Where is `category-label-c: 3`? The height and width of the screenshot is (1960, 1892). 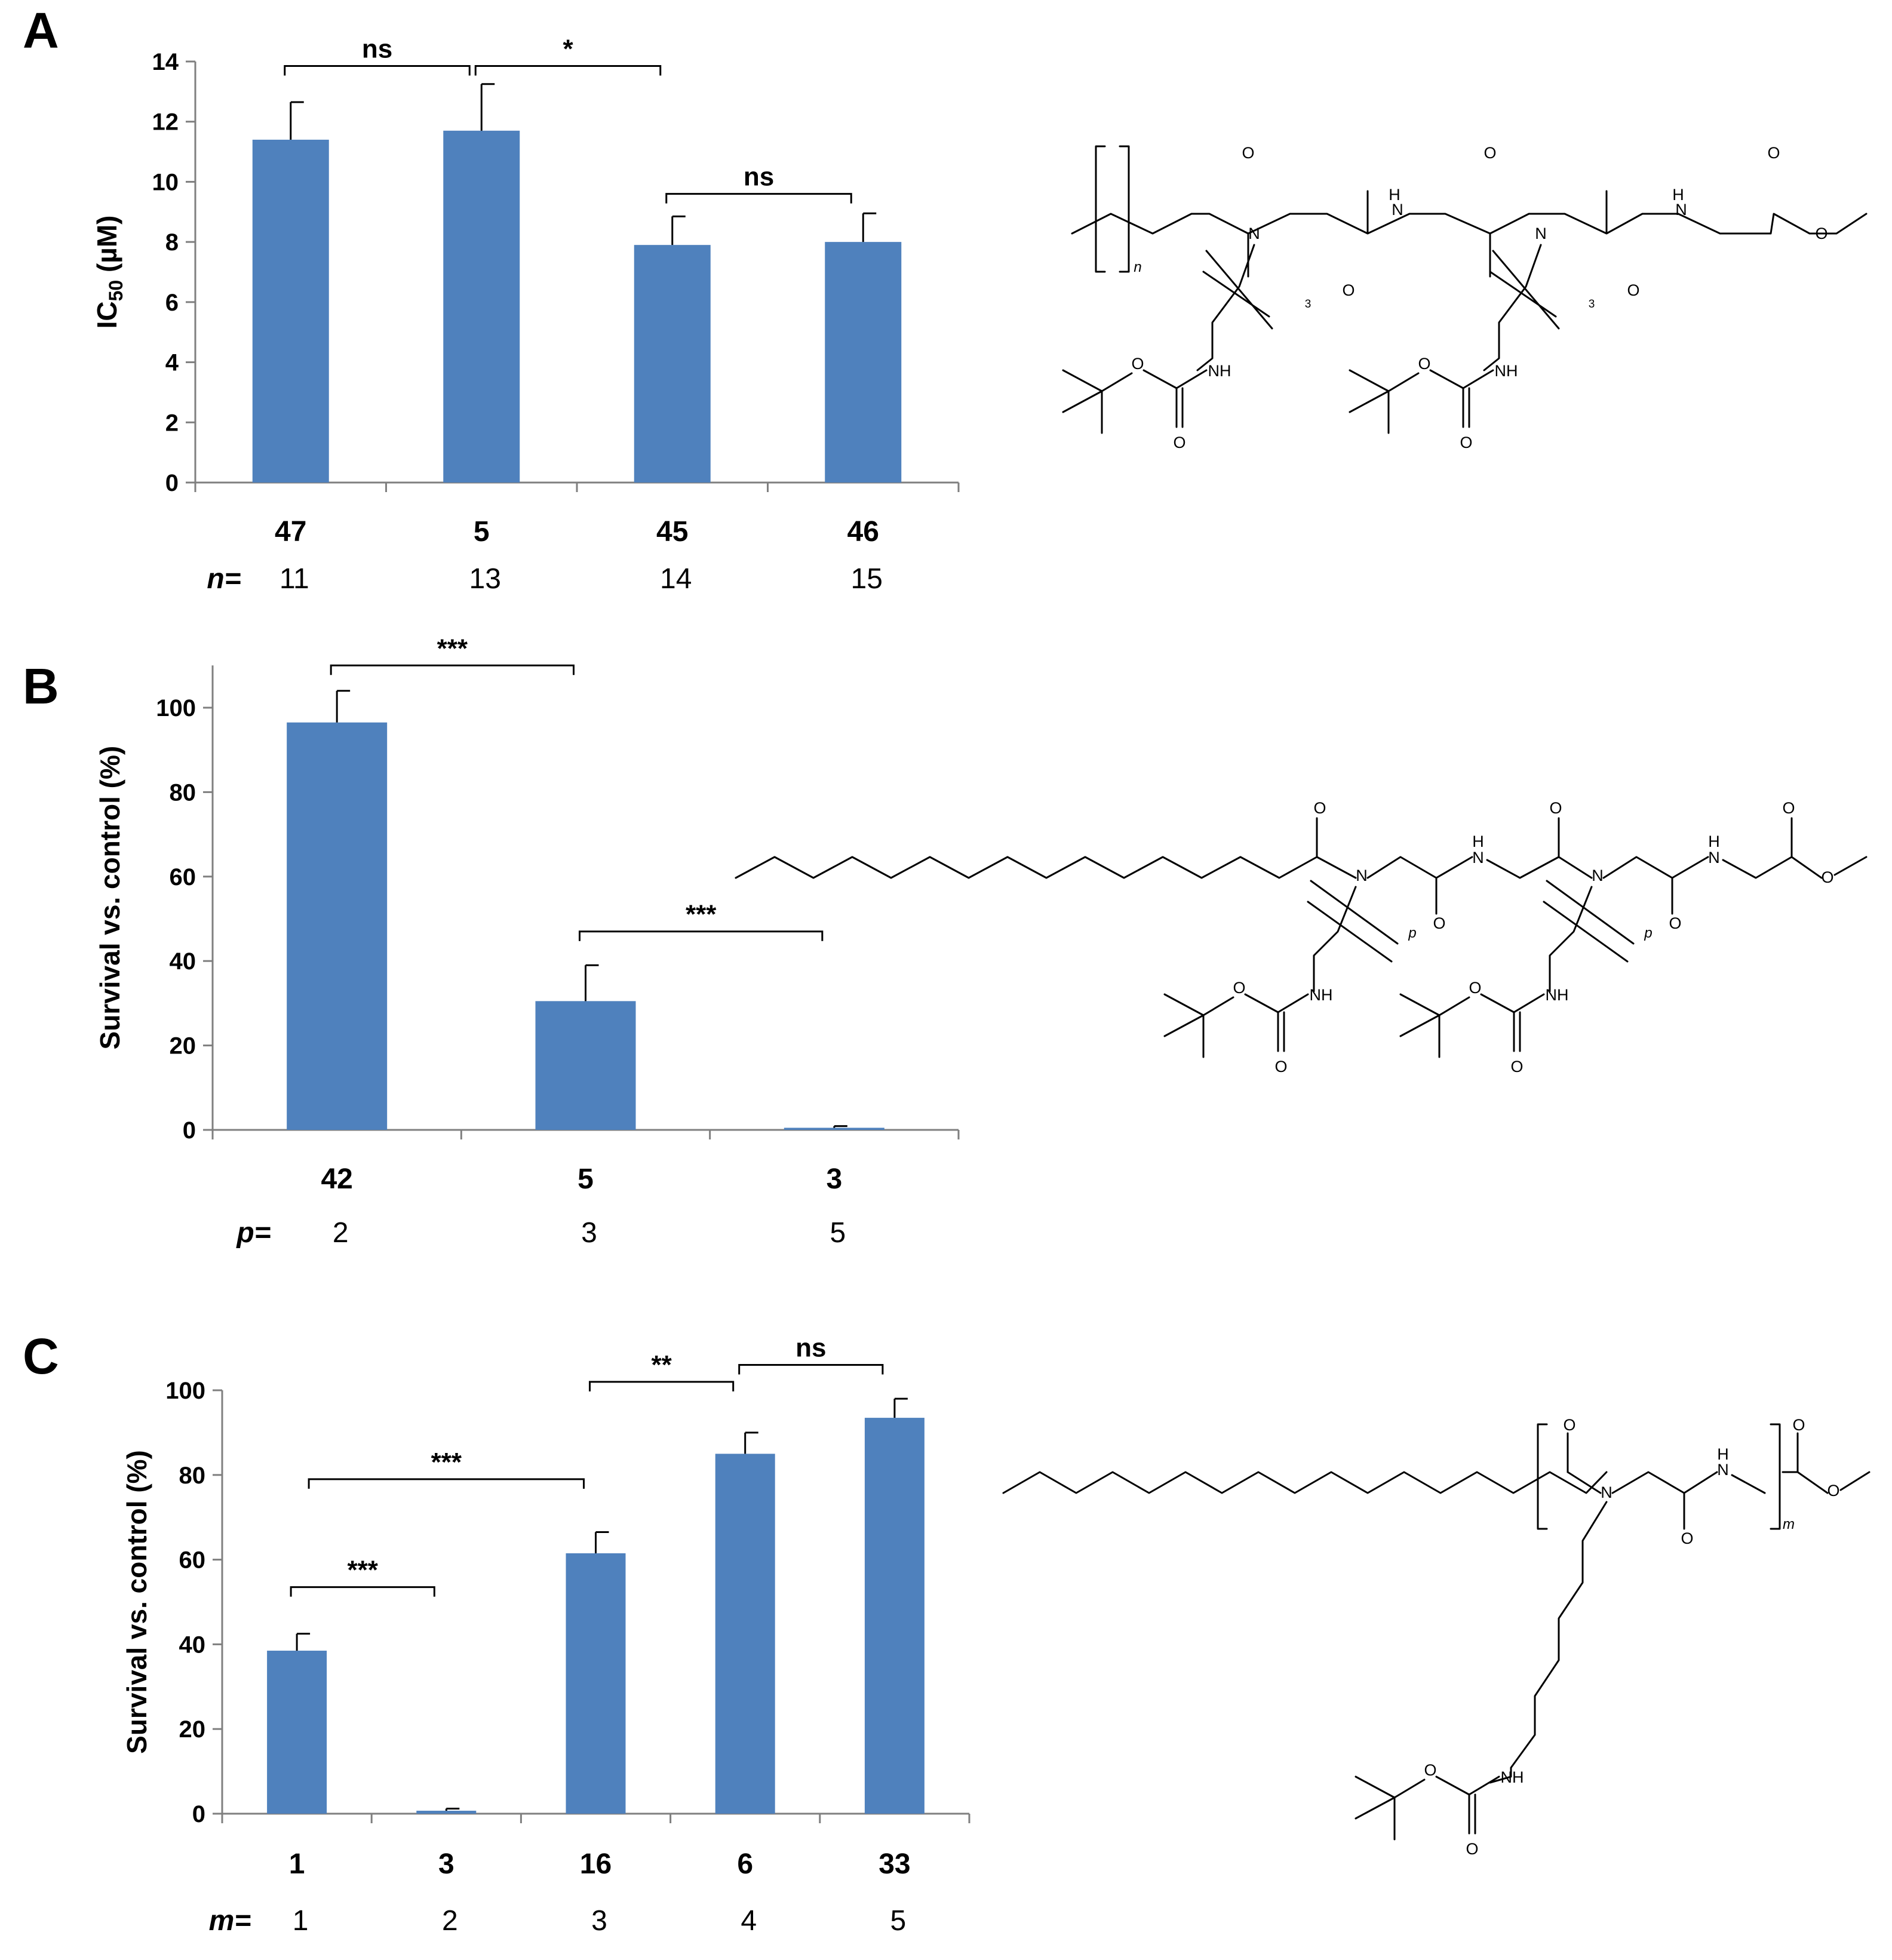
category-label-c: 3 is located at coordinates (446, 1864).